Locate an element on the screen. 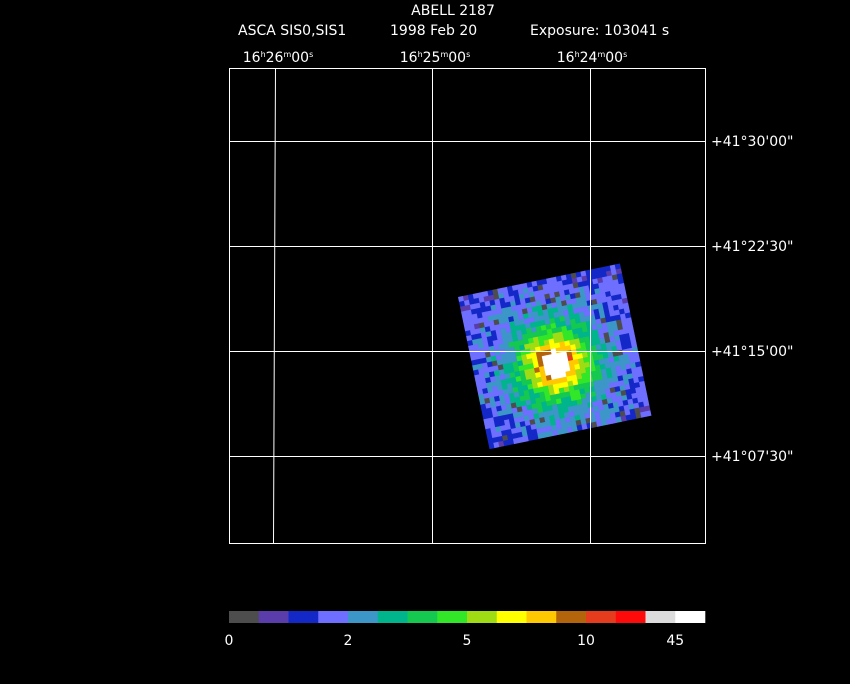 The width and height of the screenshot is (850, 684). date: 1998 Feb 20 is located at coordinates (433, 31).